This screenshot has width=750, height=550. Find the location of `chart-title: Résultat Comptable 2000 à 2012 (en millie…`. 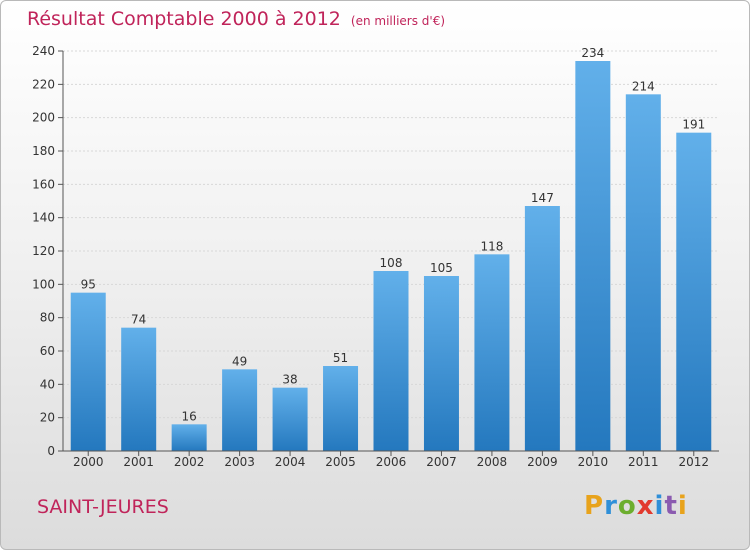

chart-title: Résultat Comptable 2000 à 2012 (en millie… is located at coordinates (236, 19).